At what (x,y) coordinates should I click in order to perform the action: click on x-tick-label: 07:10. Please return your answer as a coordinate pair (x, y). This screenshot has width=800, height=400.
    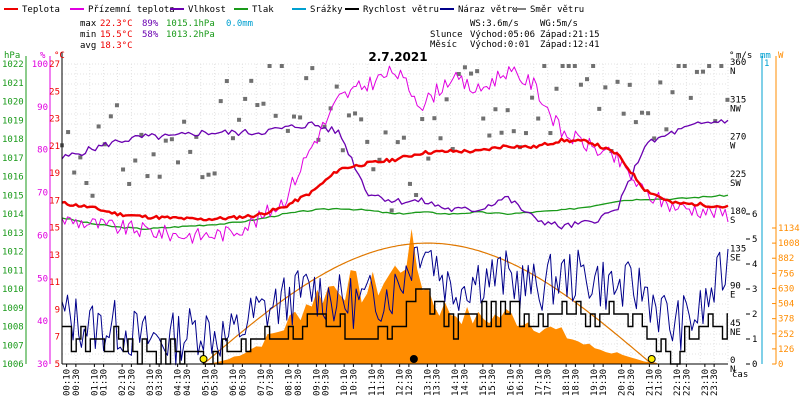
    Looking at the image, I should click on (262, 382).